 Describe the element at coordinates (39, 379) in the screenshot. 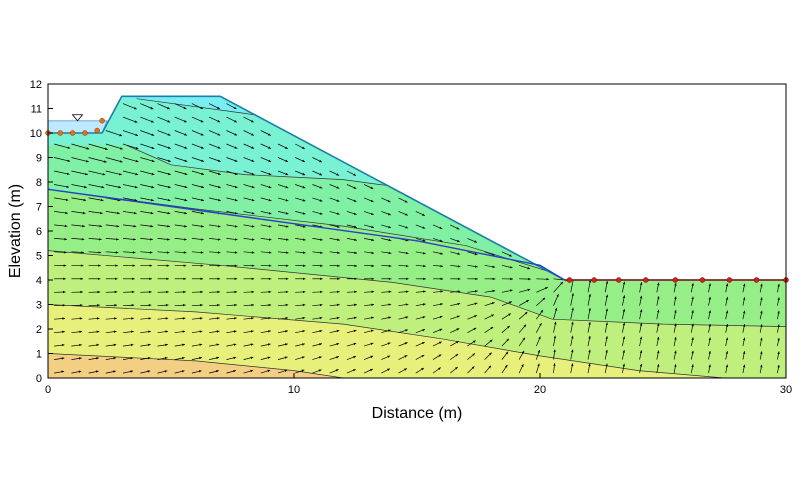

I see `y-tick-label: 0` at that location.